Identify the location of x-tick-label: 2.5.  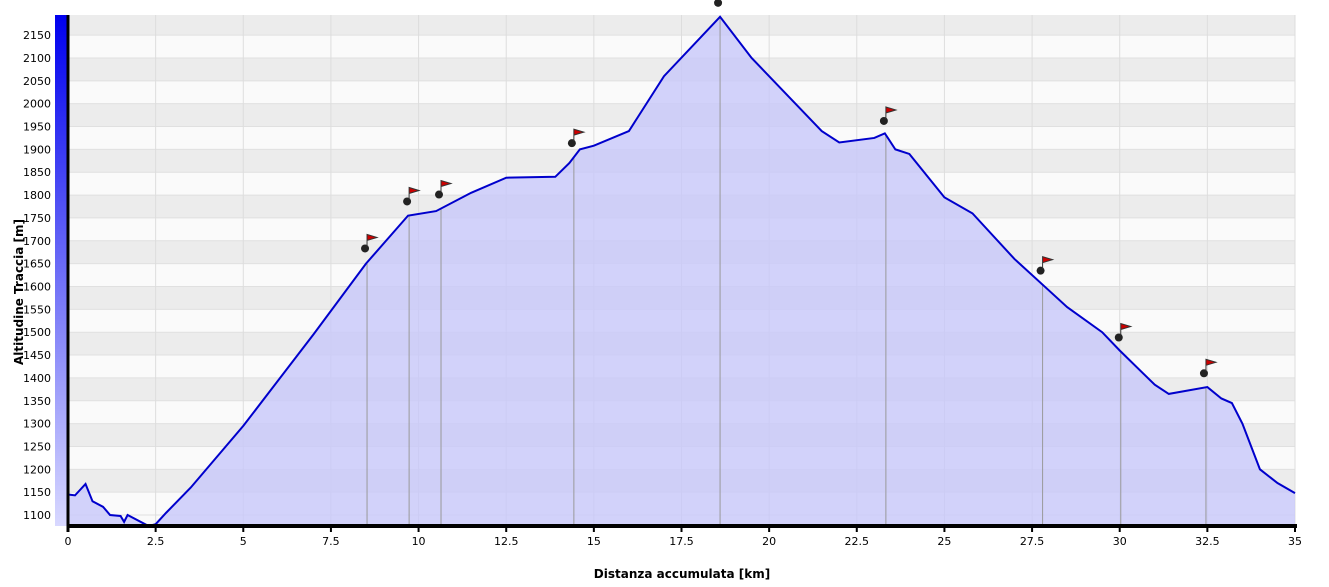
(156, 541).